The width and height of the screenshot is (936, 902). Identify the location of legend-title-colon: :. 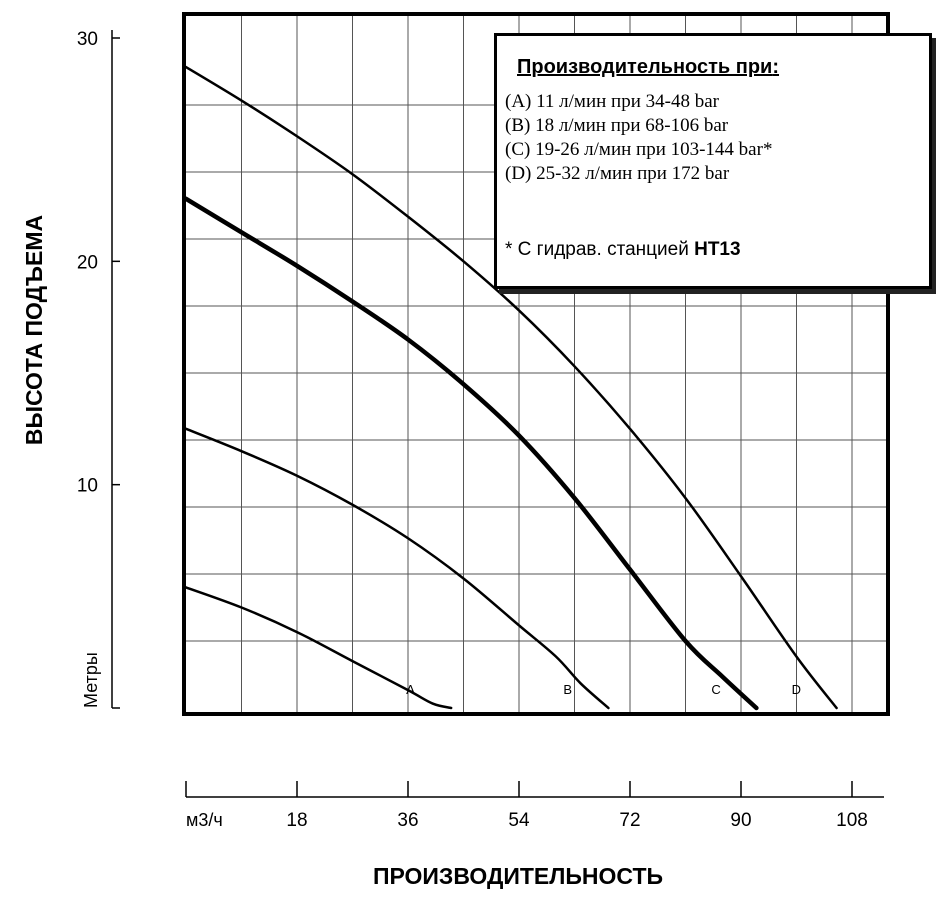
(776, 67).